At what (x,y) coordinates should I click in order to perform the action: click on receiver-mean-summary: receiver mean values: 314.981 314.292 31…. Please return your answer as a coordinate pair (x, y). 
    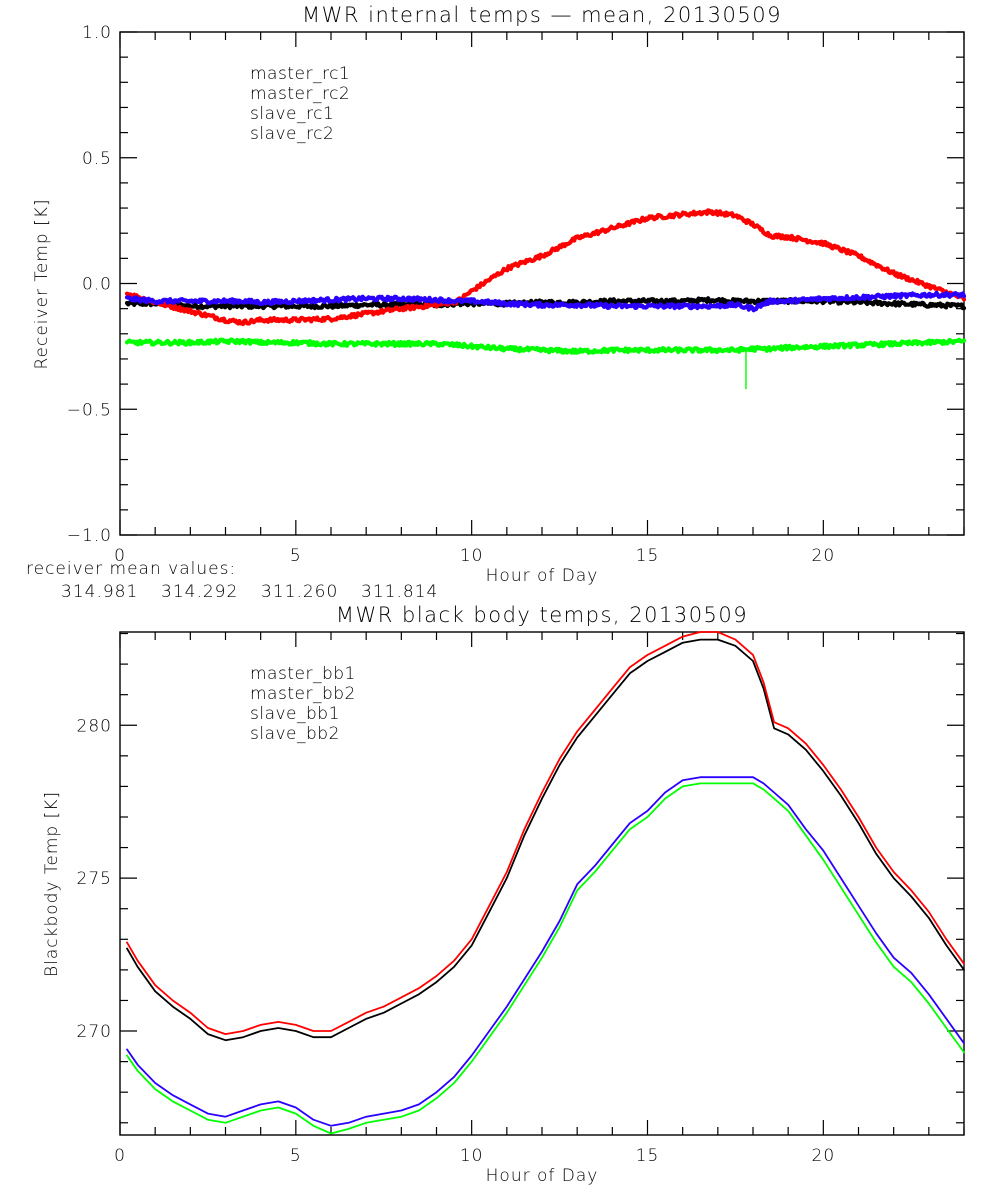
    Looking at the image, I should click on (232, 580).